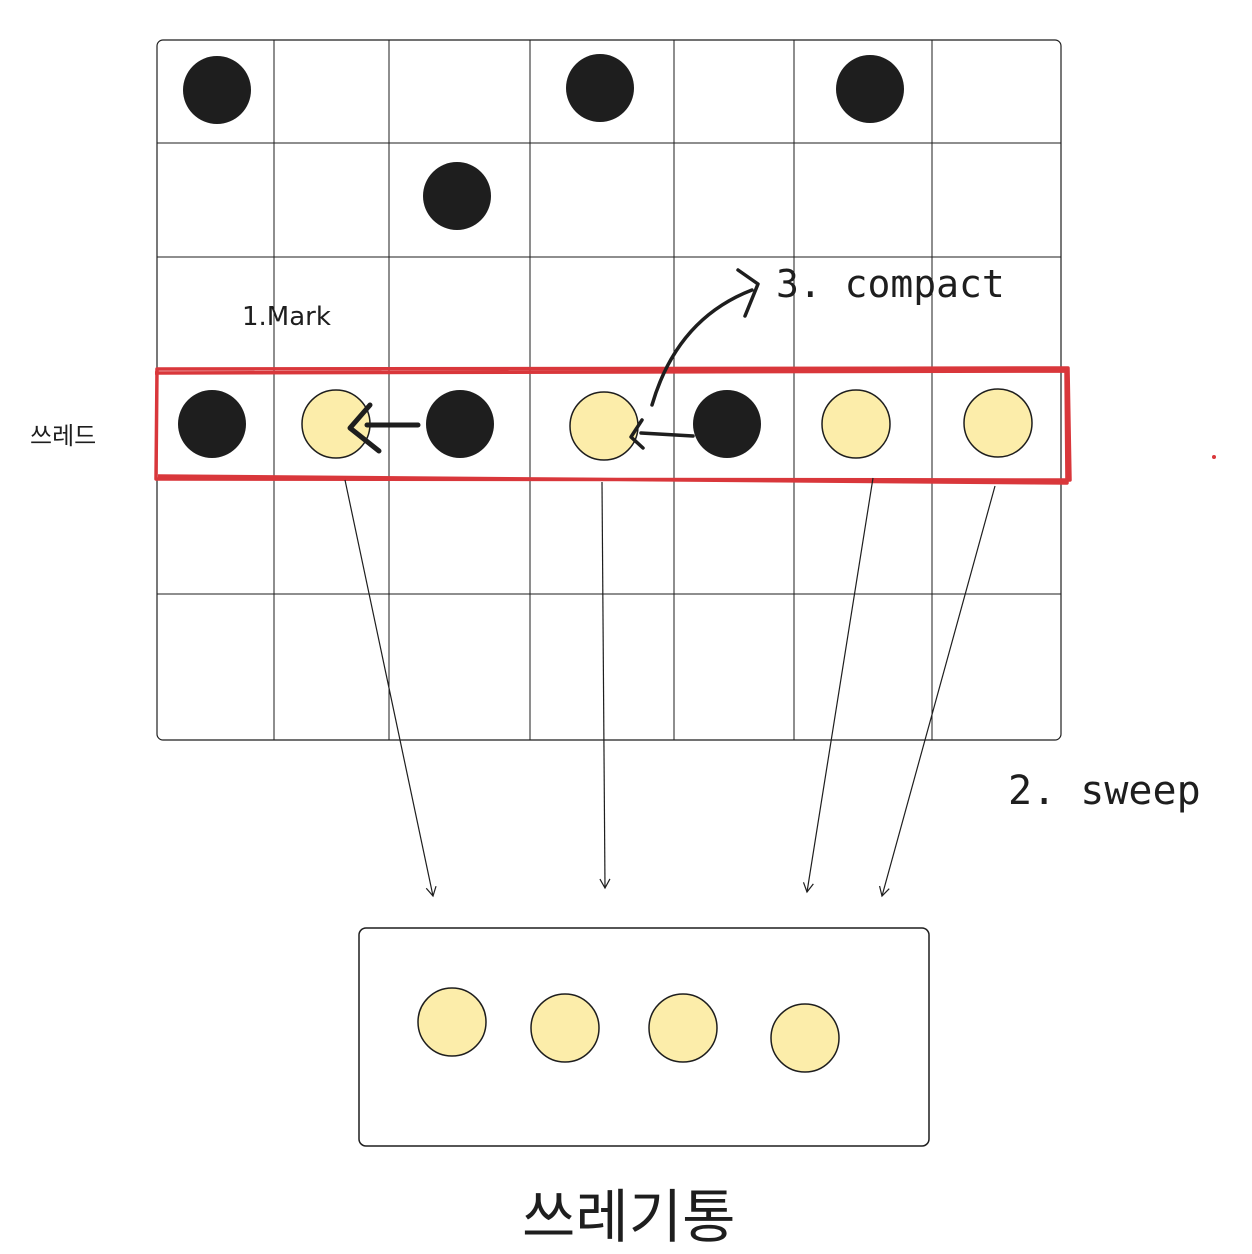  Describe the element at coordinates (890, 284) in the screenshot. I see `compact-label: 3. compact` at that location.